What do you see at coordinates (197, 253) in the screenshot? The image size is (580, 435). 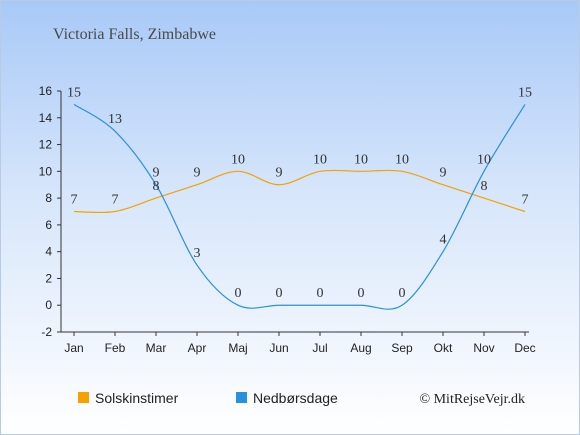 I see `data-label-rain-days: 3` at bounding box center [197, 253].